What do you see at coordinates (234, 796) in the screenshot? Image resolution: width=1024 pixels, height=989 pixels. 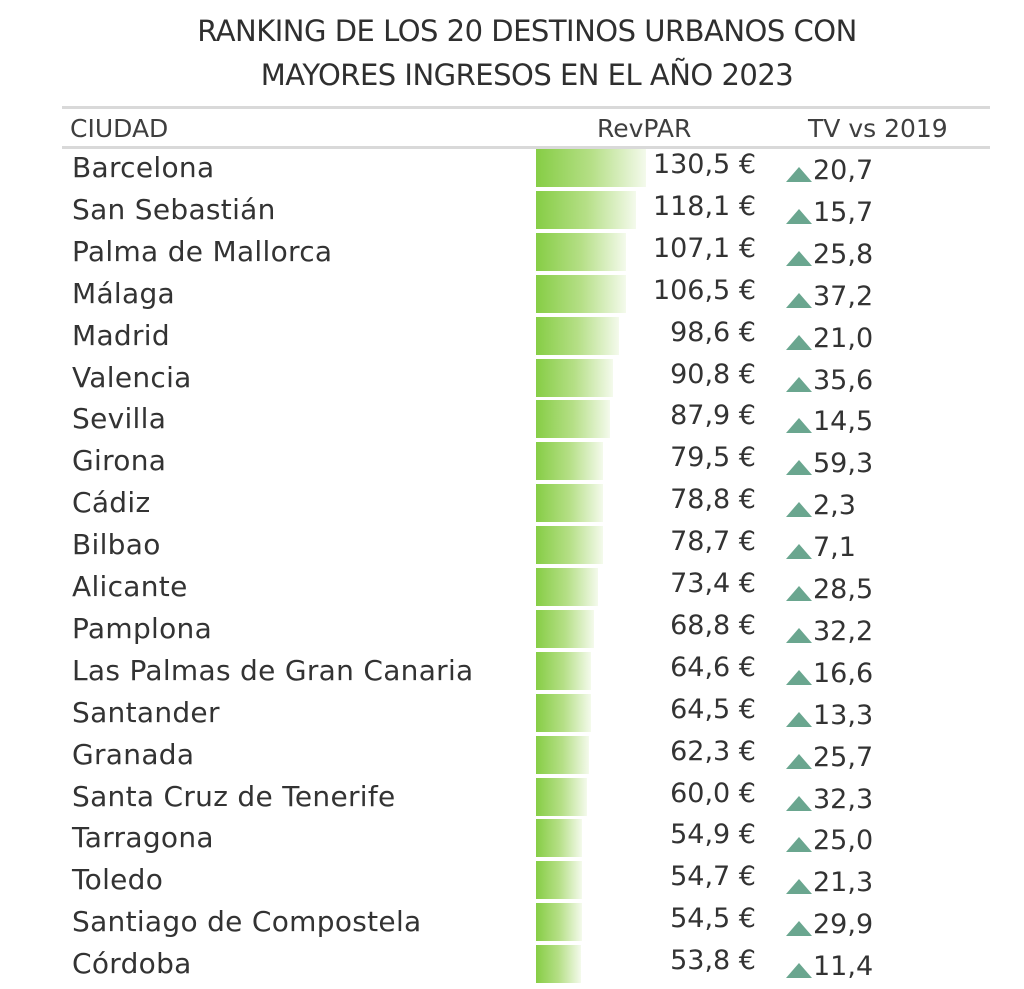 I see `city-name: Santa Cruz de Tenerife` at bounding box center [234, 796].